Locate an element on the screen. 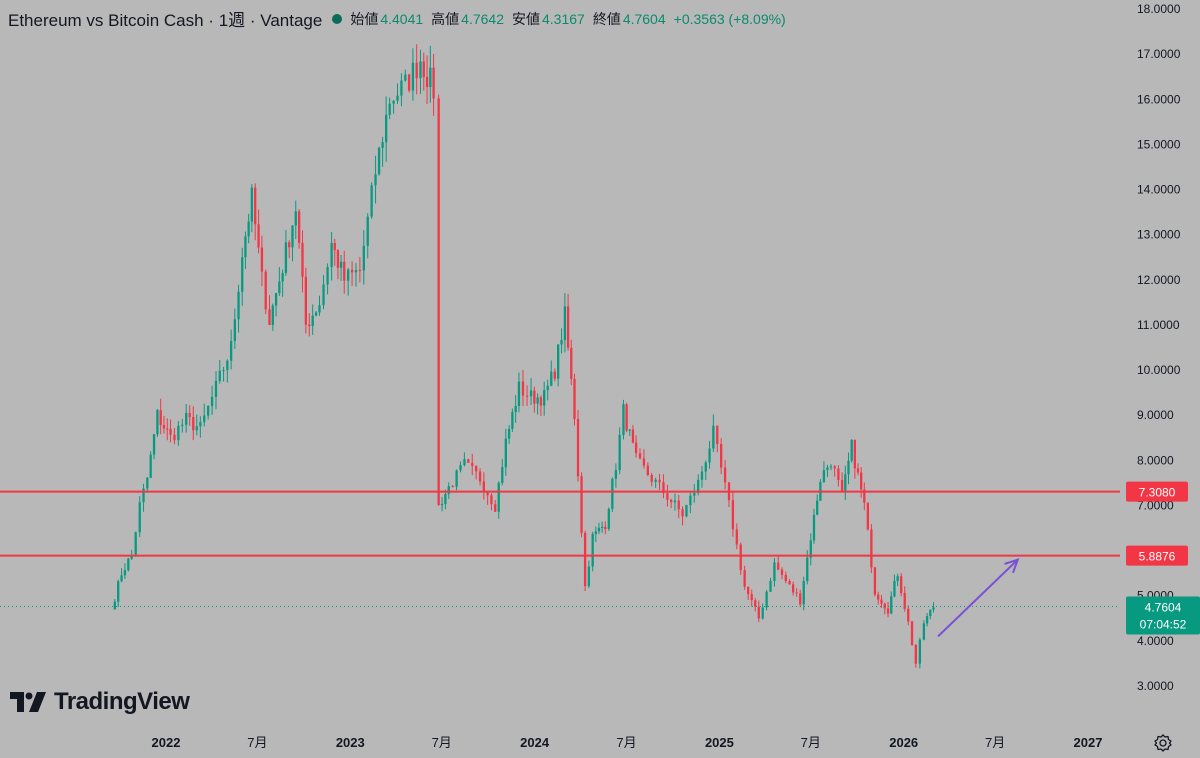  level-price-tag is located at coordinates (1157, 555).